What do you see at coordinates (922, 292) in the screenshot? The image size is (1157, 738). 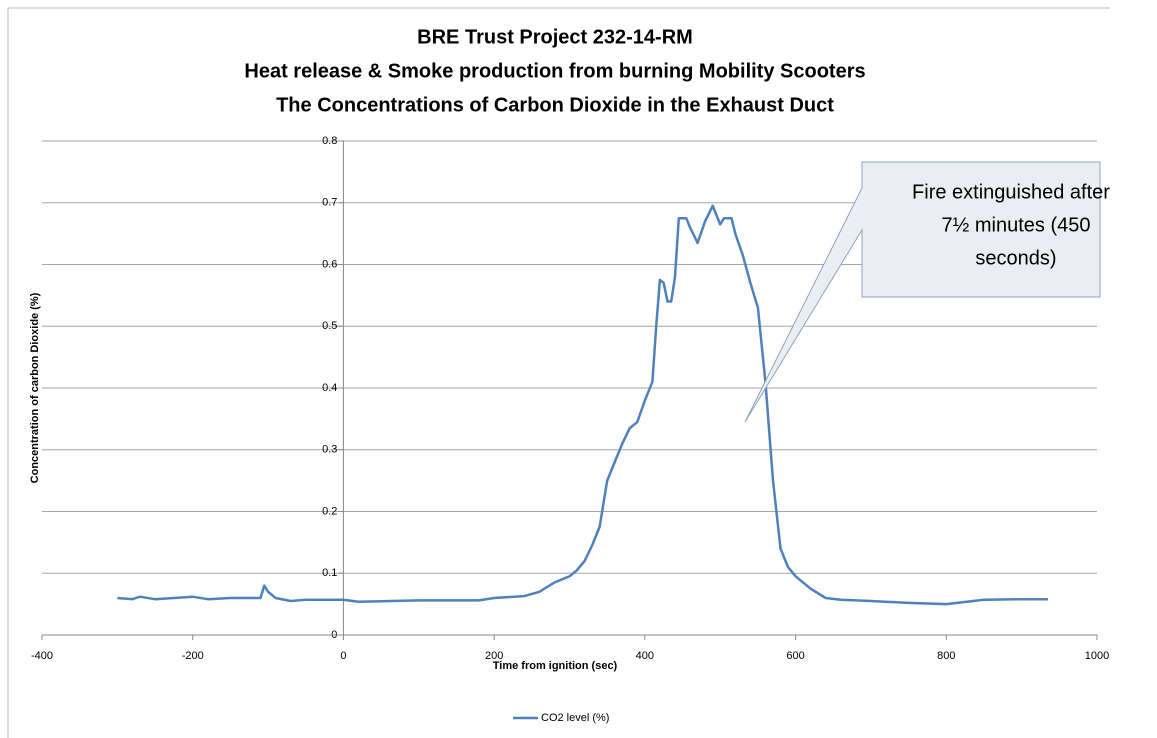 I see `callout` at bounding box center [922, 292].